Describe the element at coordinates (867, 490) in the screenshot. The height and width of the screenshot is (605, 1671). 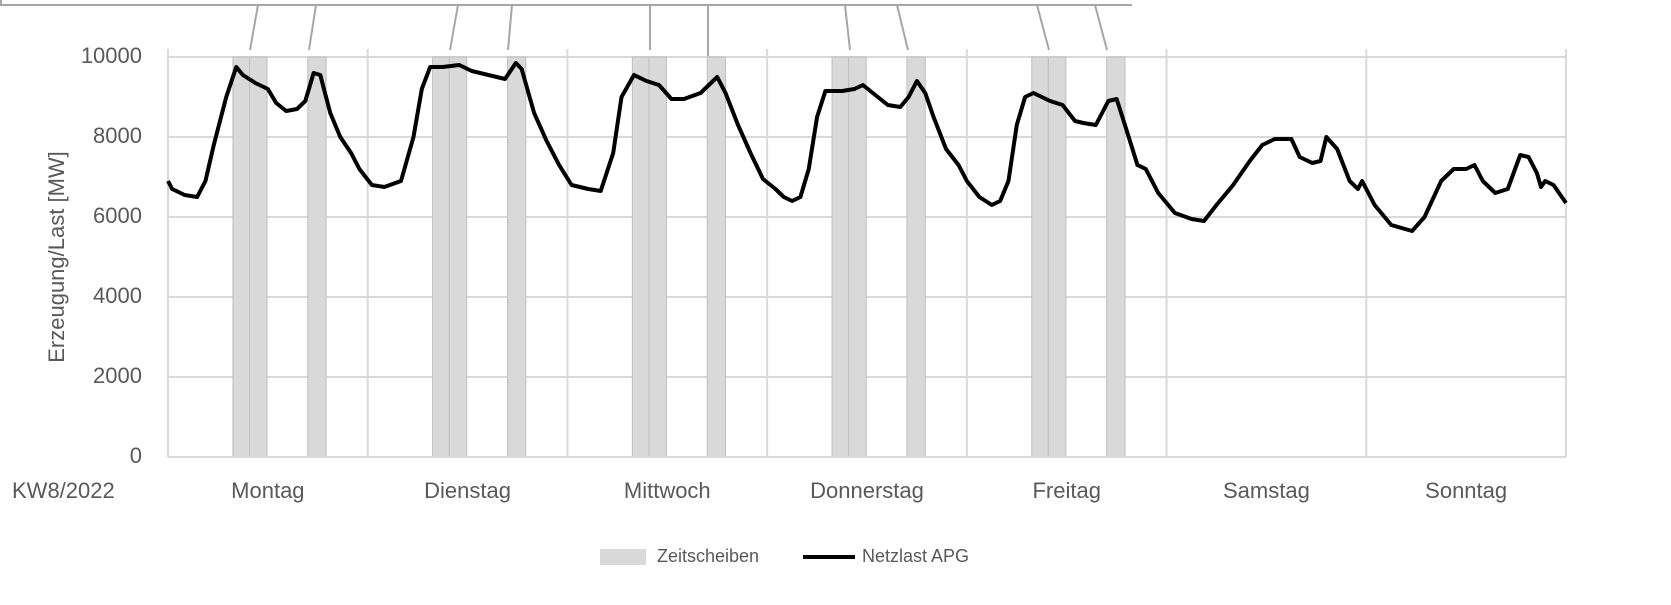
I see `x-tick-label: Donnerstag` at that location.